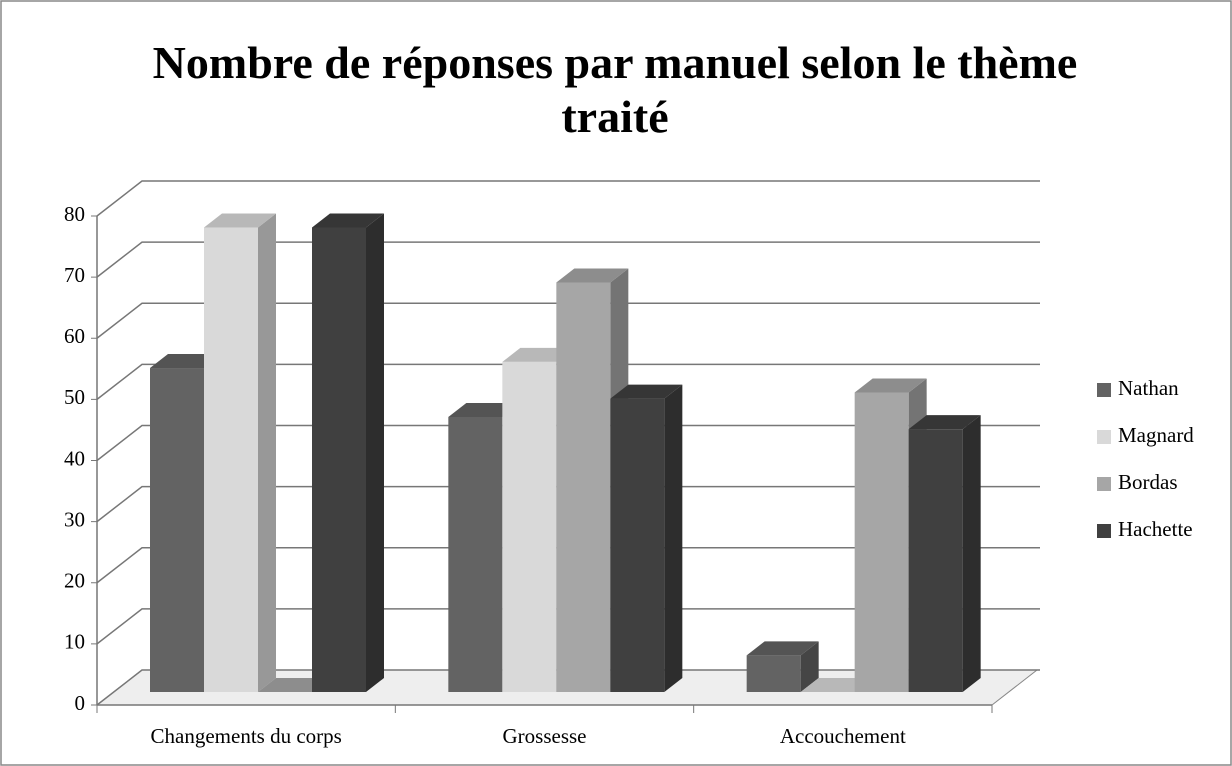 This screenshot has height=766, width=1232. Describe the element at coordinates (1148, 388) in the screenshot. I see `legend-label: Nathan` at that location.